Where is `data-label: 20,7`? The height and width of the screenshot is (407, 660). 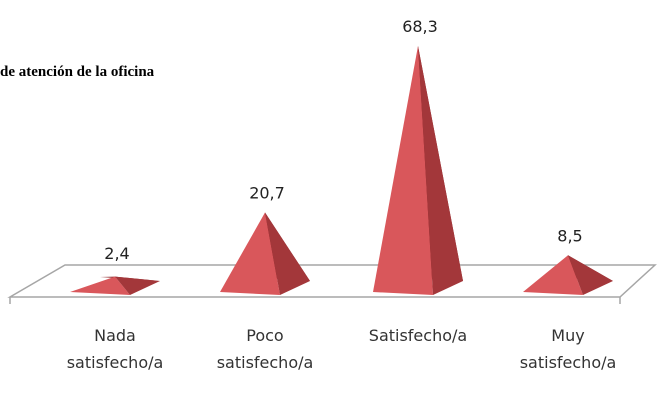 data-label: 20,7 is located at coordinates (267, 193).